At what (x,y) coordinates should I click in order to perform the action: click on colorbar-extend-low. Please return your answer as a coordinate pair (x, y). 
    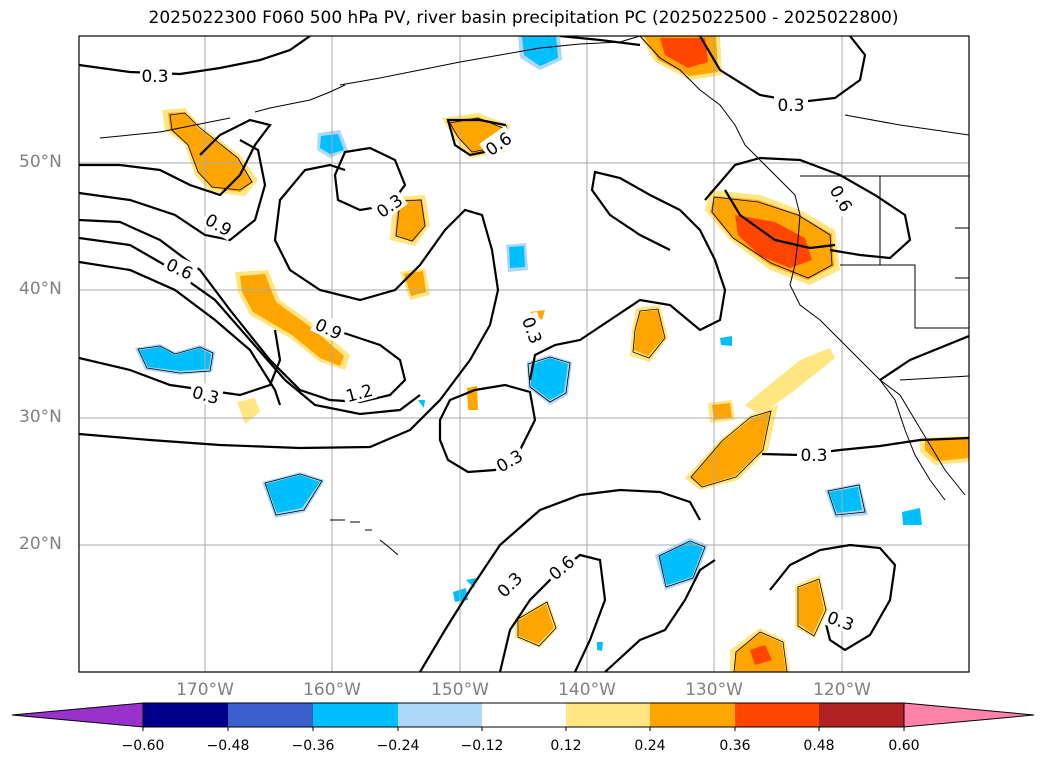
    Looking at the image, I should click on (77, 715).